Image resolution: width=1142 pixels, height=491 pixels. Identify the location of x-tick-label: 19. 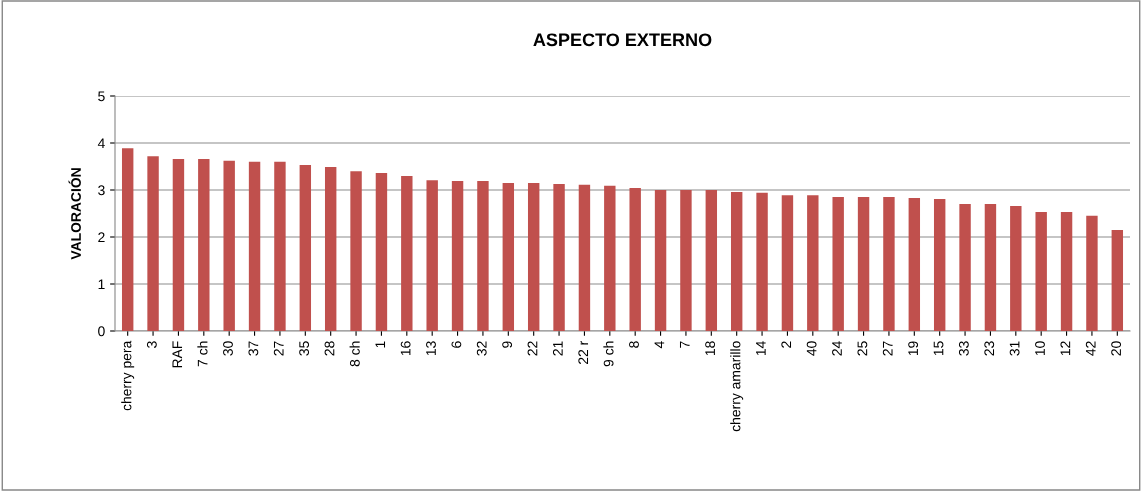
(913, 348).